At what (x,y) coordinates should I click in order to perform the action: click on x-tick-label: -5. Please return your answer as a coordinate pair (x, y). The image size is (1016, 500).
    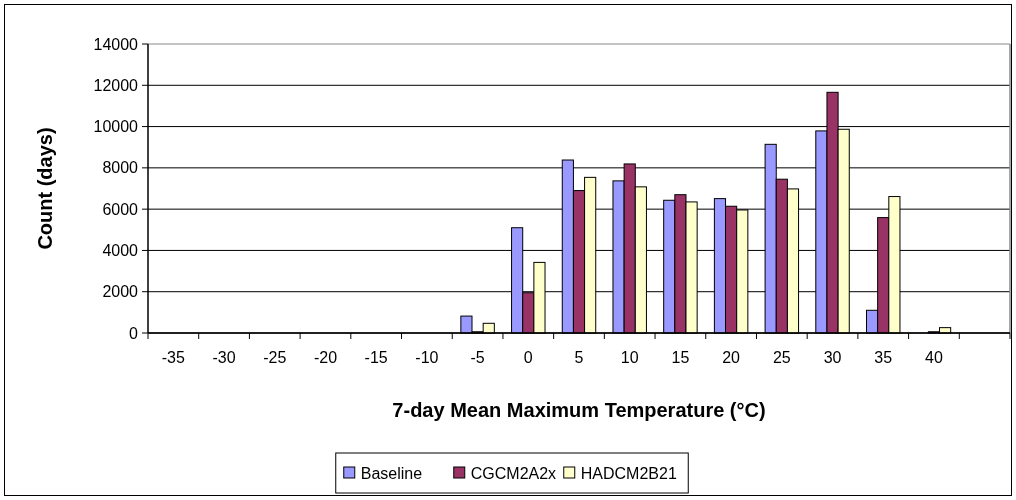
    Looking at the image, I should click on (477, 357).